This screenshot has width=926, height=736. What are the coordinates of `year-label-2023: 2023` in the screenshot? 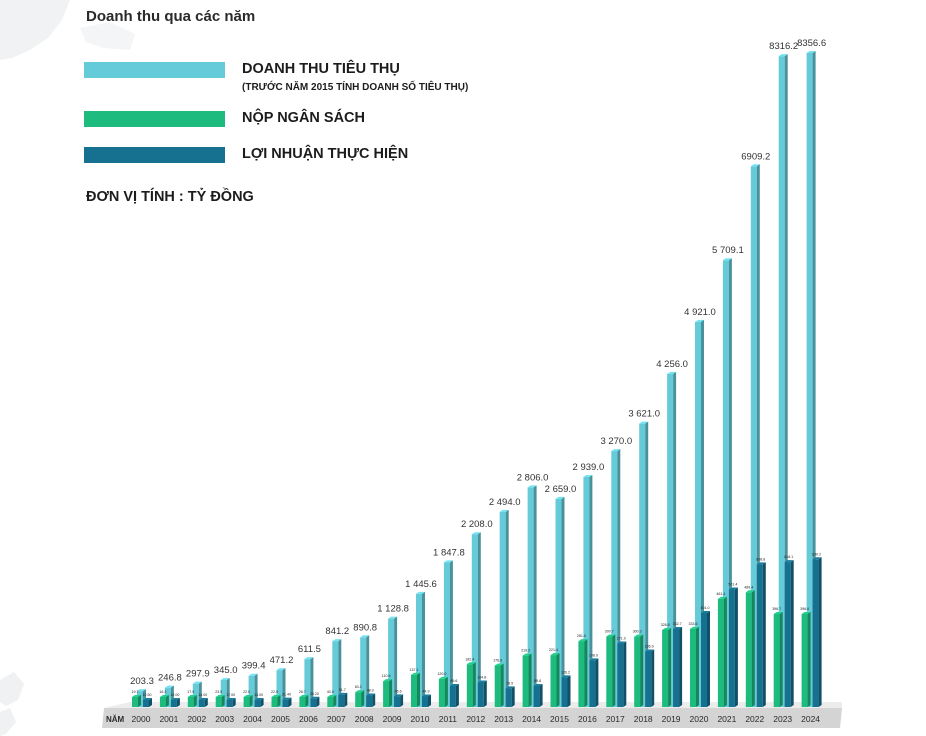 It's located at (782, 719).